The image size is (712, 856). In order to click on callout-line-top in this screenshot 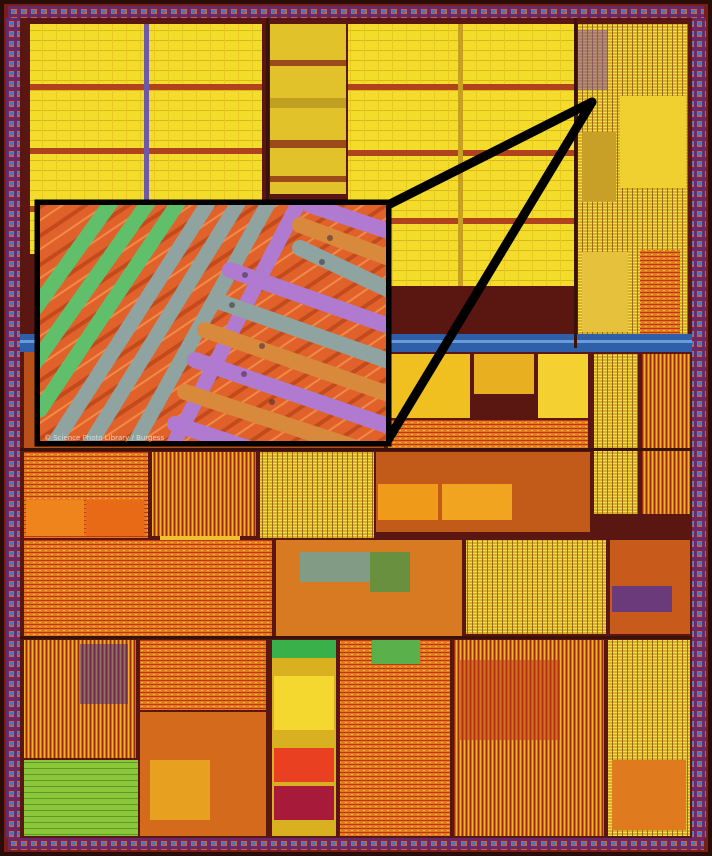, I will do `click(490, 153)`.